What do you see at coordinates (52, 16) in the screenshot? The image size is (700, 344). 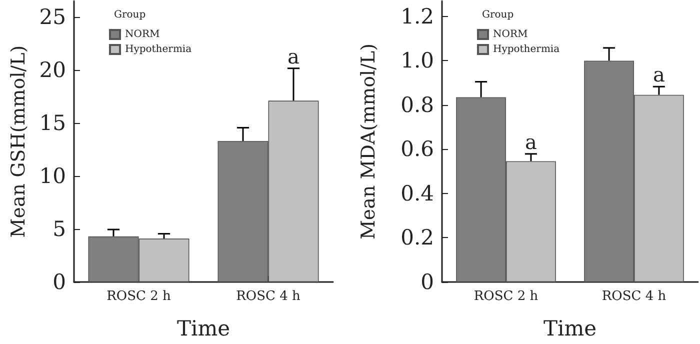 I see `y-tick-label: 25` at bounding box center [52, 16].